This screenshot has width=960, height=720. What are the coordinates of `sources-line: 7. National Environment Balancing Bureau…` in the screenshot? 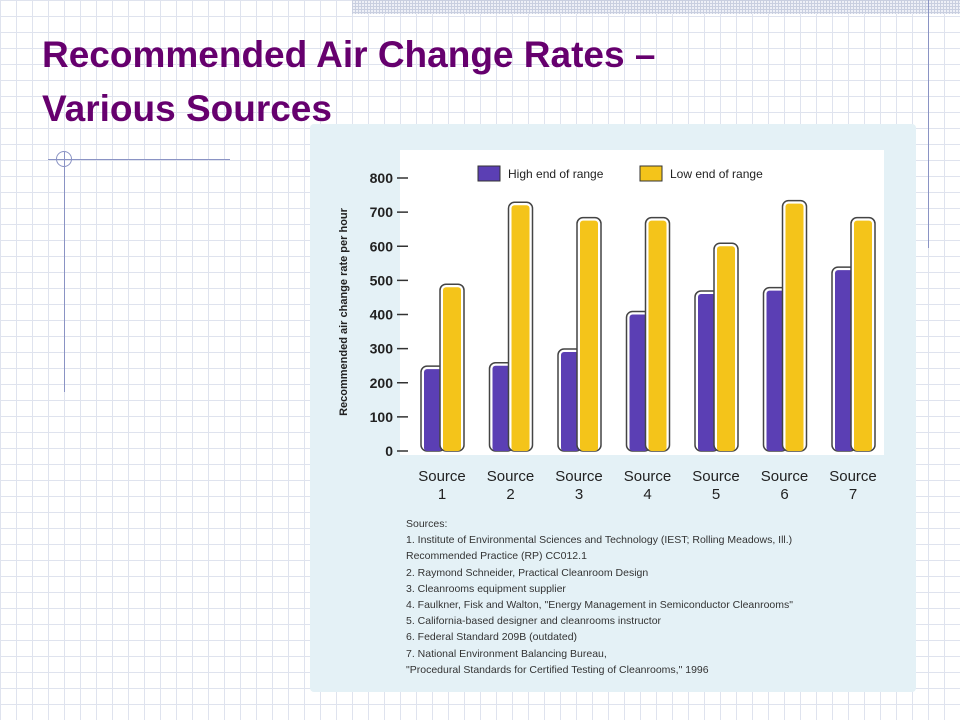 It's located at (506, 653).